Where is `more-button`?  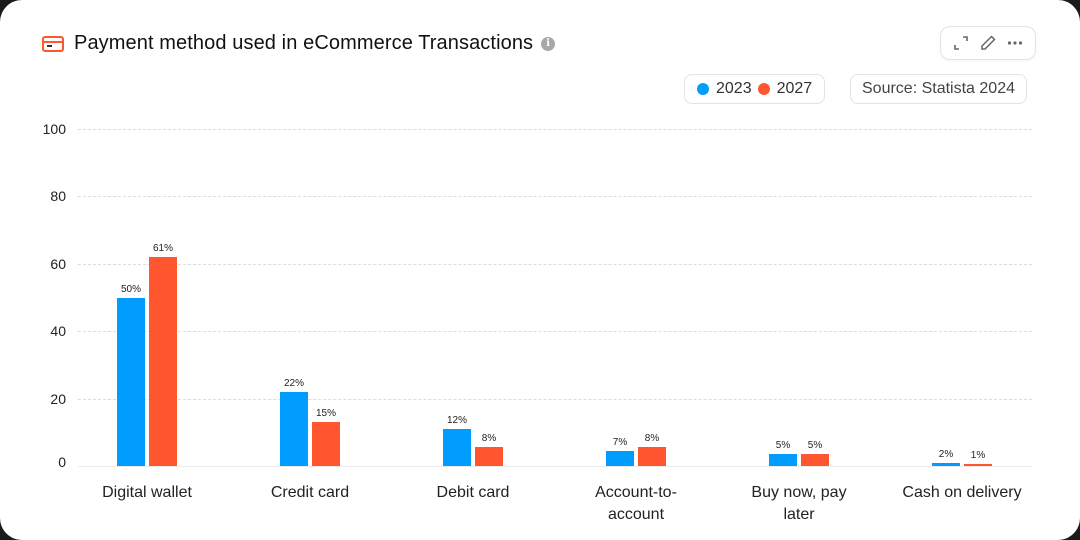
more-button is located at coordinates (1015, 43).